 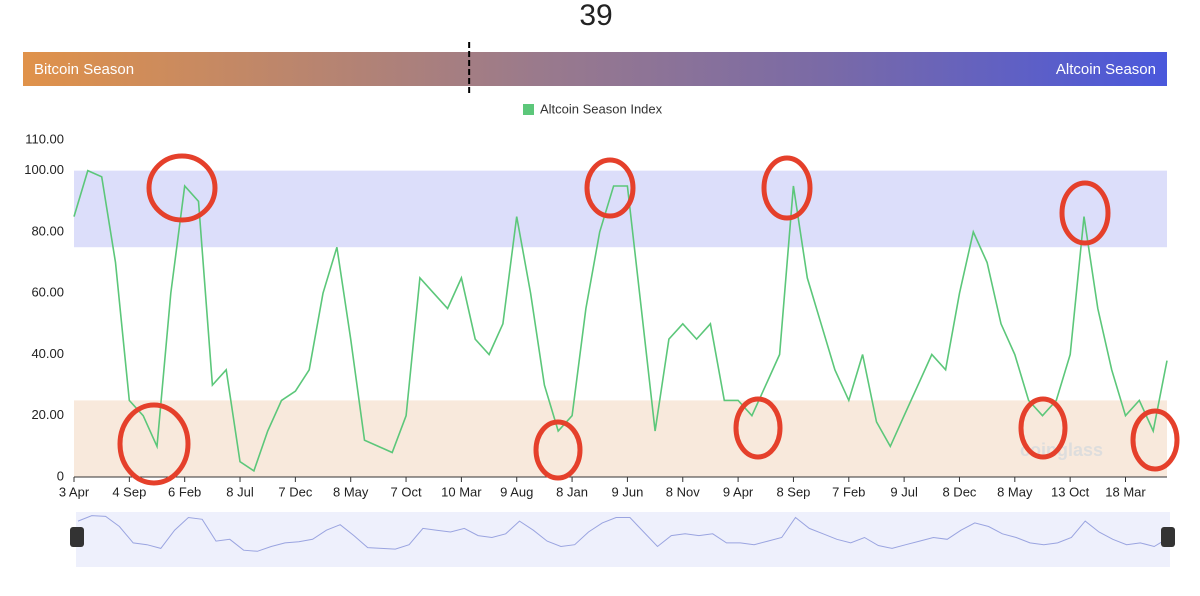 I want to click on legend-label: Altcoin Season Index, so click(x=601, y=108).